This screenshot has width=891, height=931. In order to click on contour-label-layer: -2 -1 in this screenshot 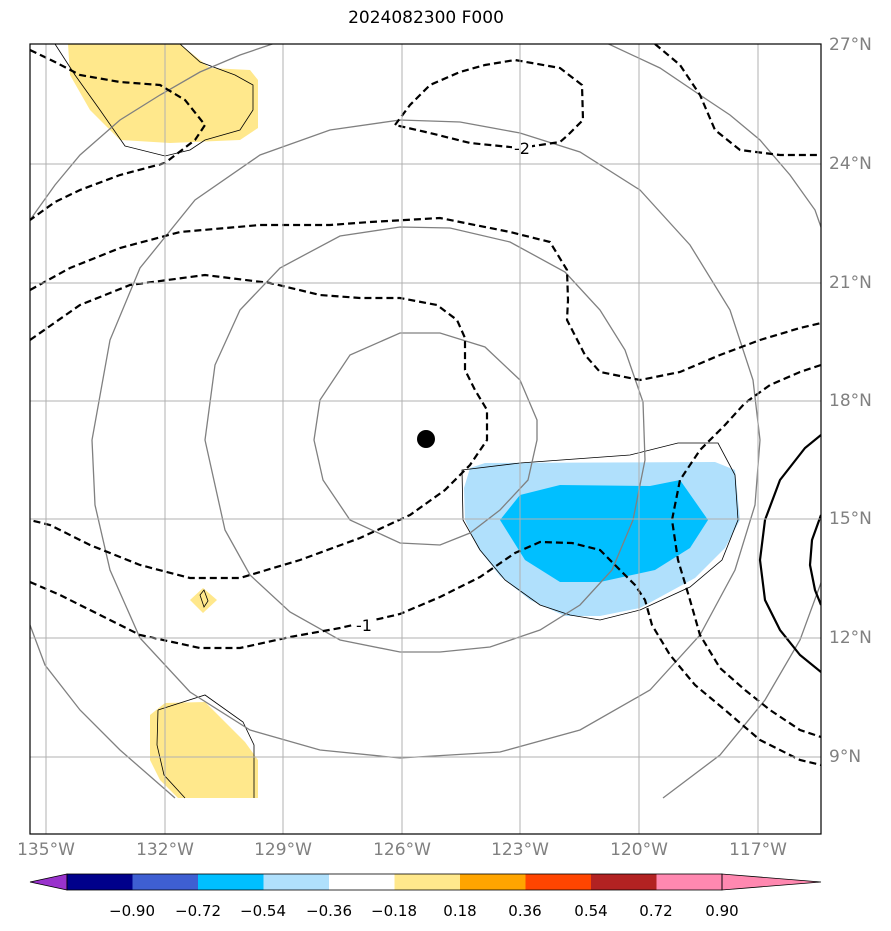, I will do `click(442, 387)`.